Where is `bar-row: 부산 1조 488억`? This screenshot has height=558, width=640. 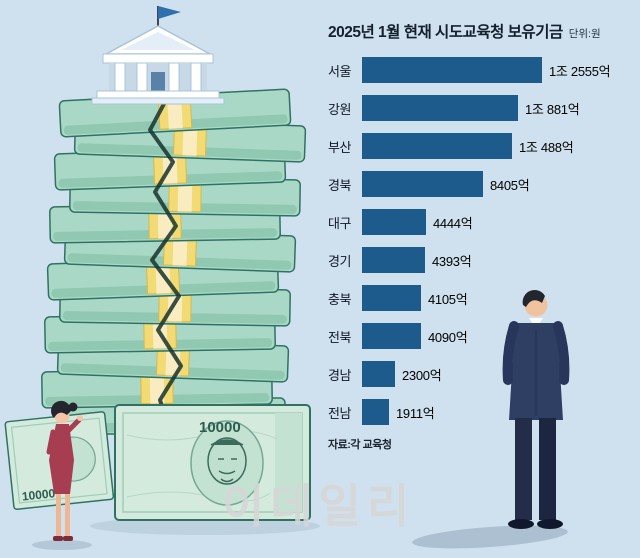 bar-row: 부산 1조 488억 is located at coordinates (483, 146).